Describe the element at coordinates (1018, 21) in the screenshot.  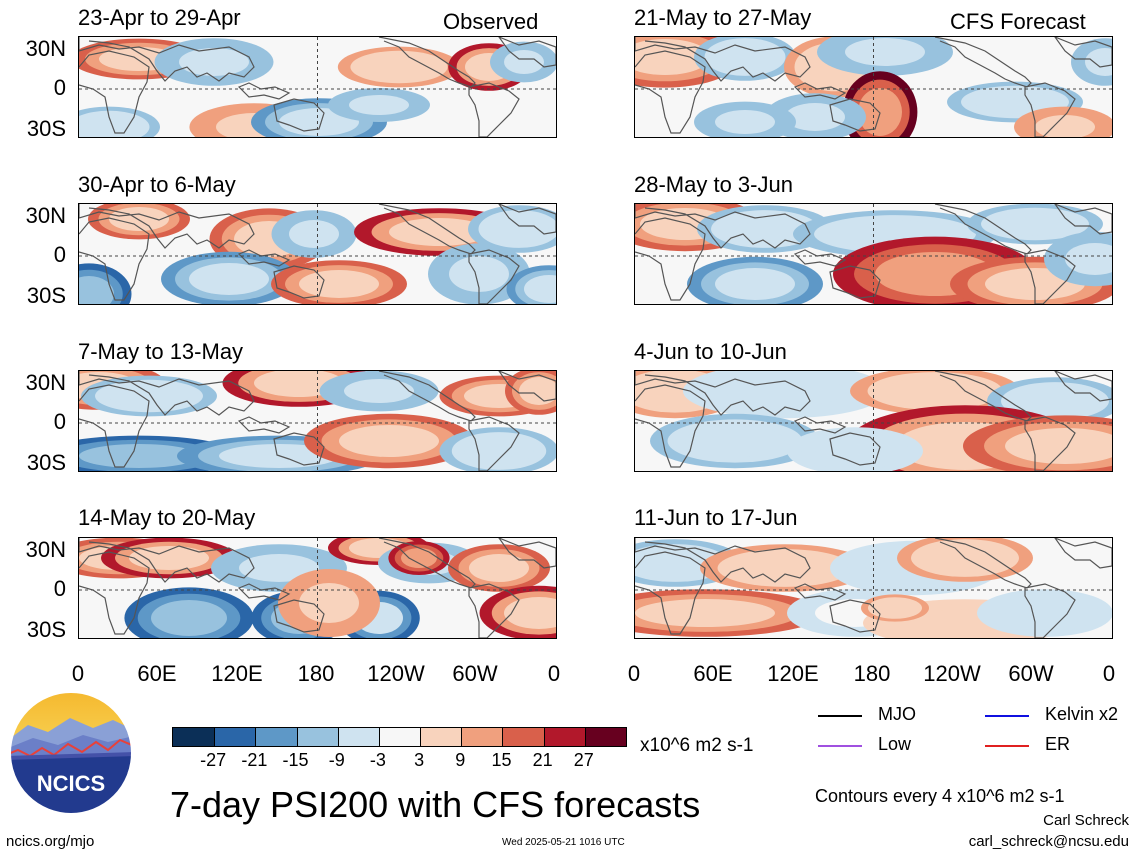
I see `forecast-label: CFS Forecast` at that location.